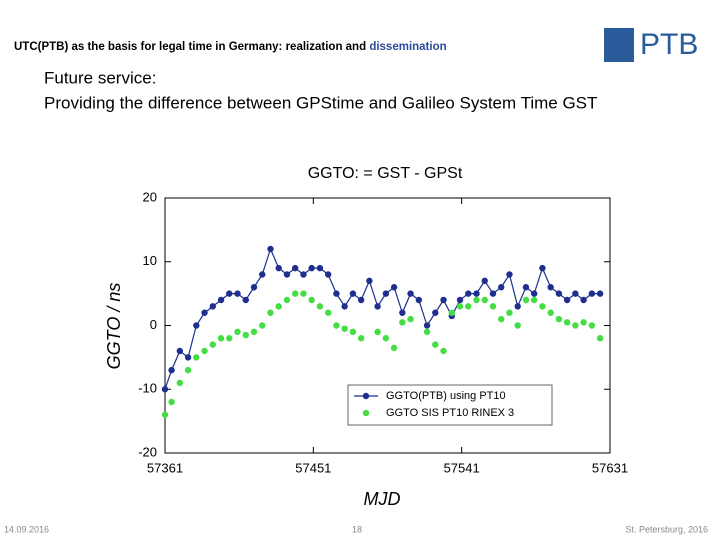 This screenshot has width=714, height=540. I want to click on legend-label: GGTO(PTB) using PT10, so click(446, 396).